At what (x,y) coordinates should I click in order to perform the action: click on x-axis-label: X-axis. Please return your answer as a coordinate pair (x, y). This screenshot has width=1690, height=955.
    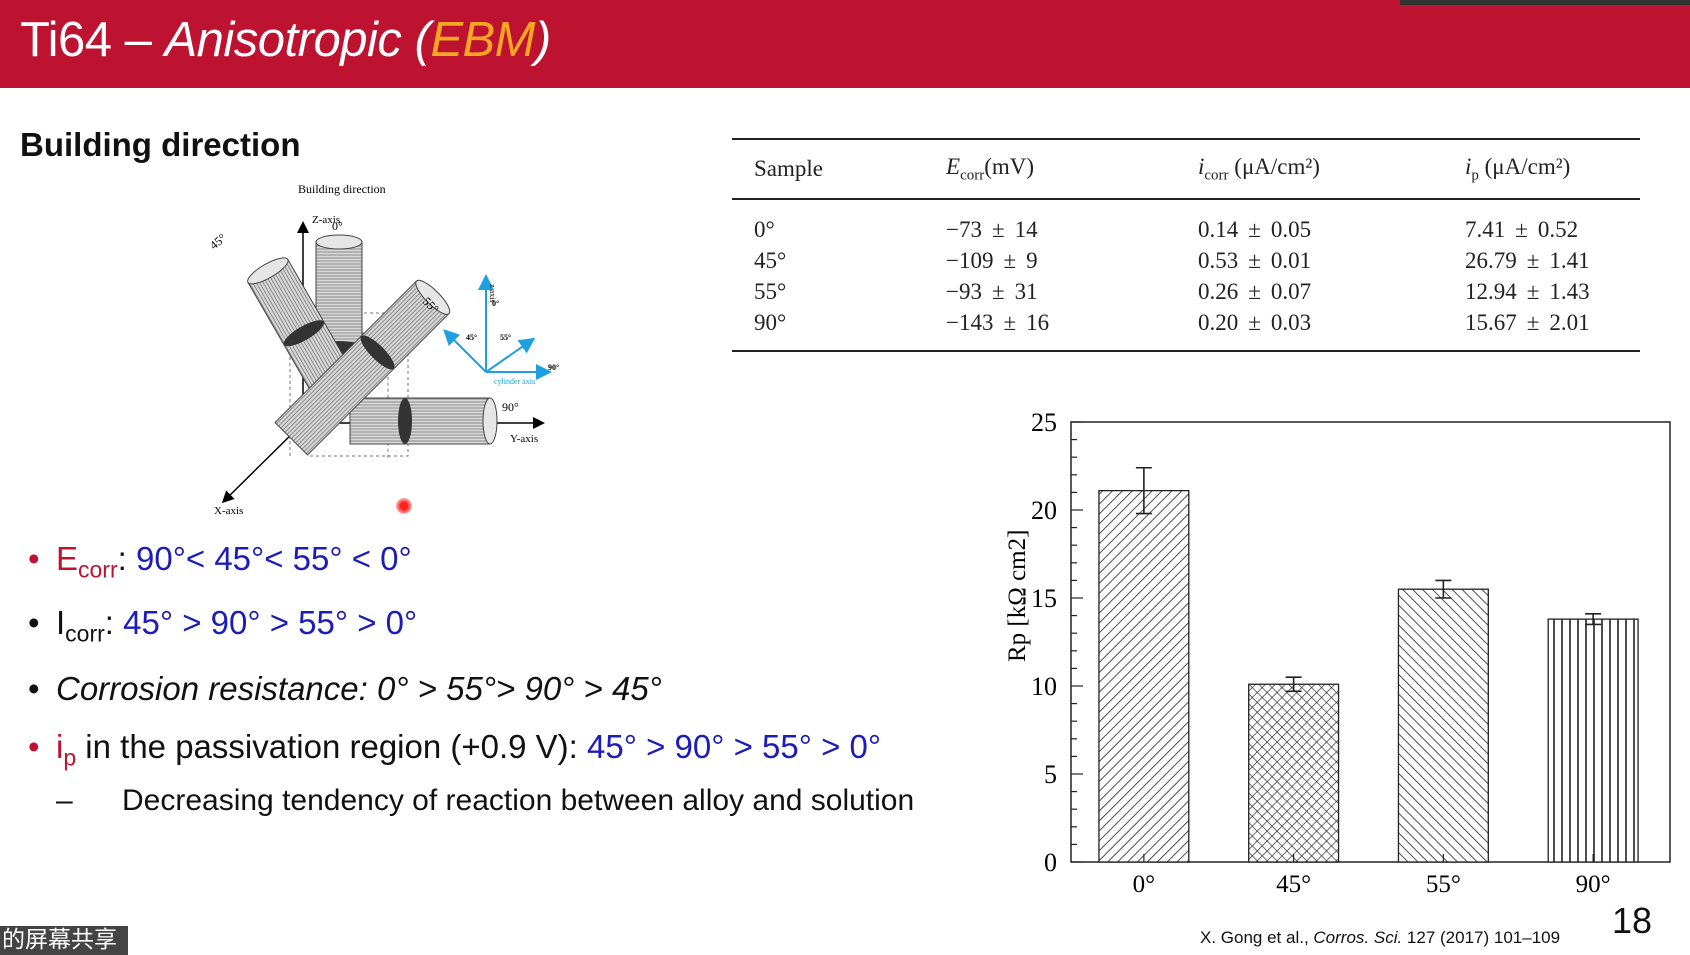
    Looking at the image, I should click on (228, 511).